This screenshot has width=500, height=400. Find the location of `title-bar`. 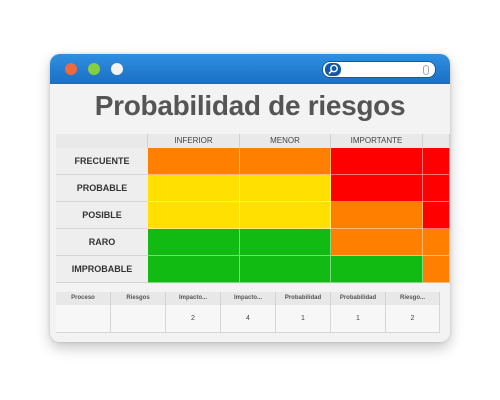

title-bar is located at coordinates (250, 69).